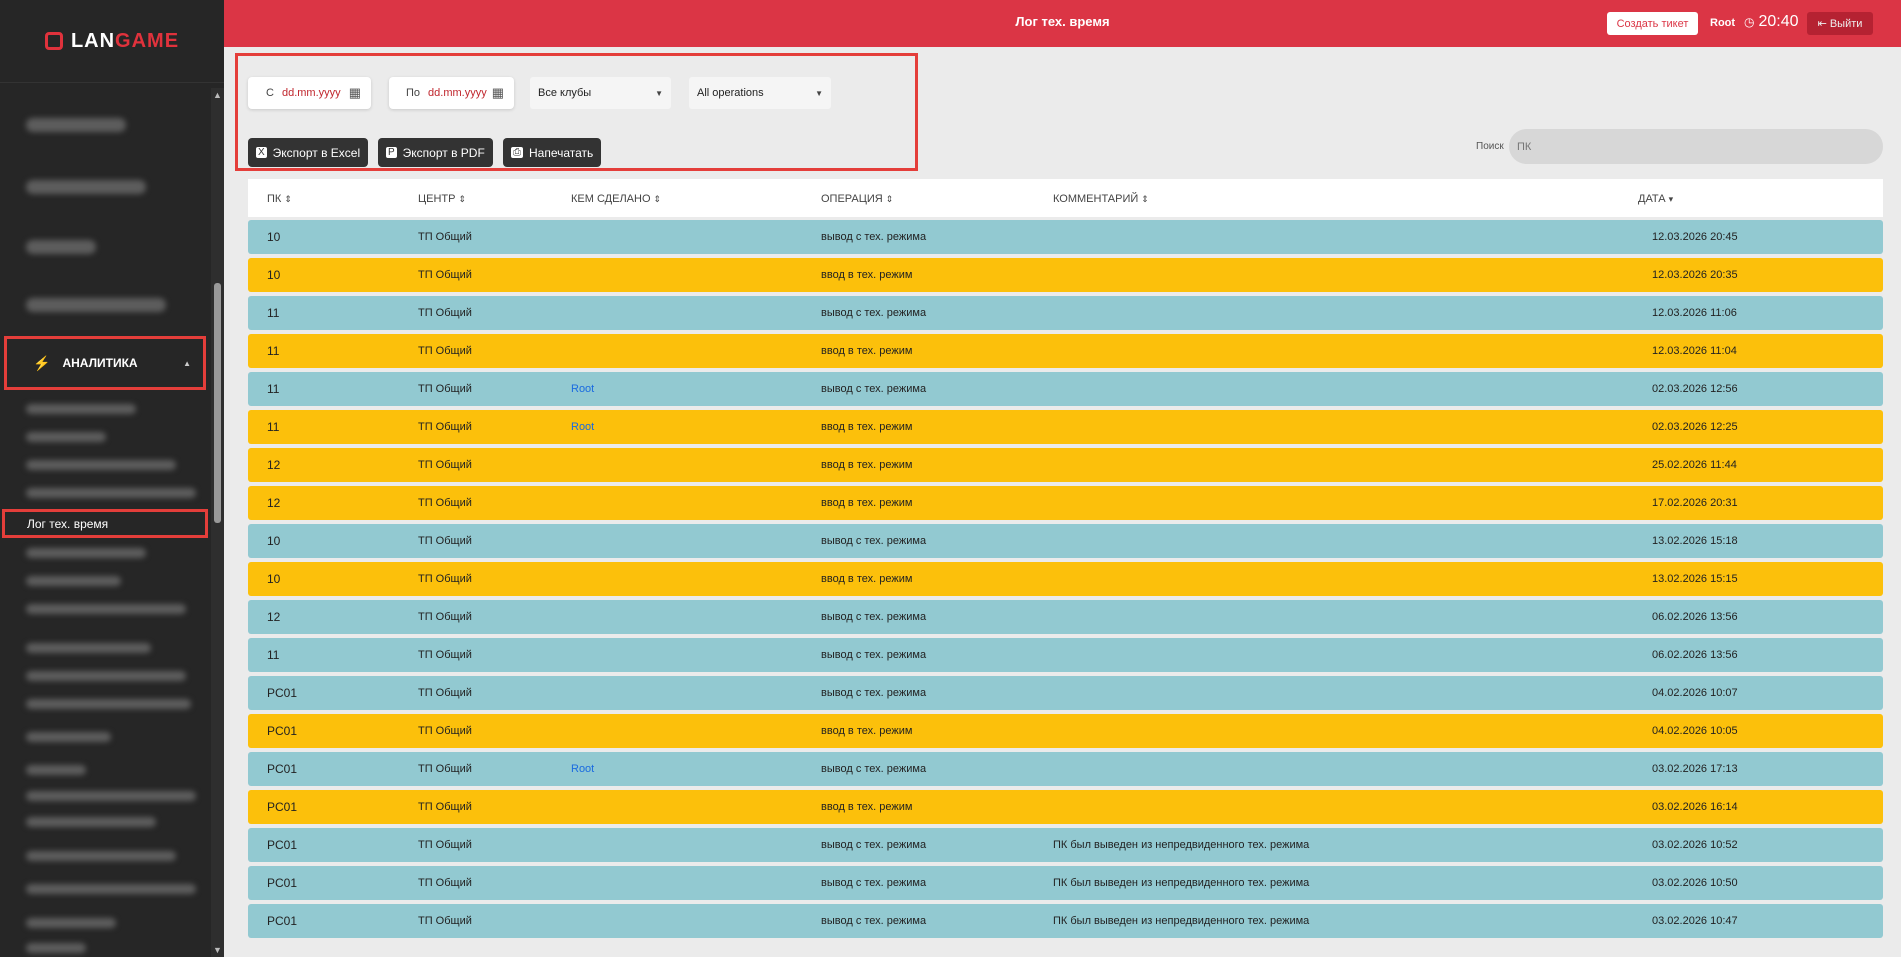 The image size is (1901, 957). I want to click on scrollbar-thumb, so click(217, 403).